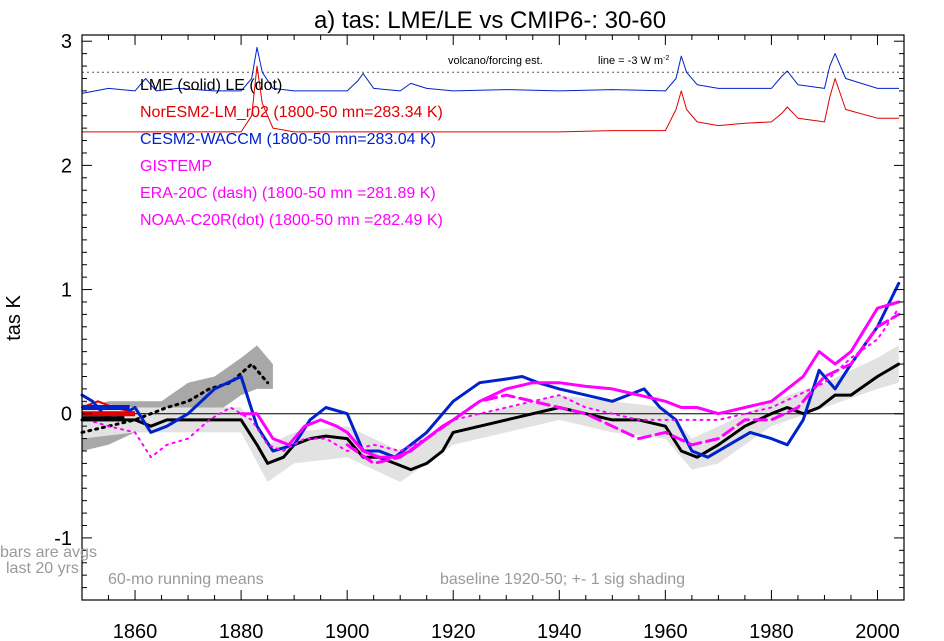 Image resolution: width=944 pixels, height=641 pixels. I want to click on volcano-label: volcano/forcing est., so click(495, 61).